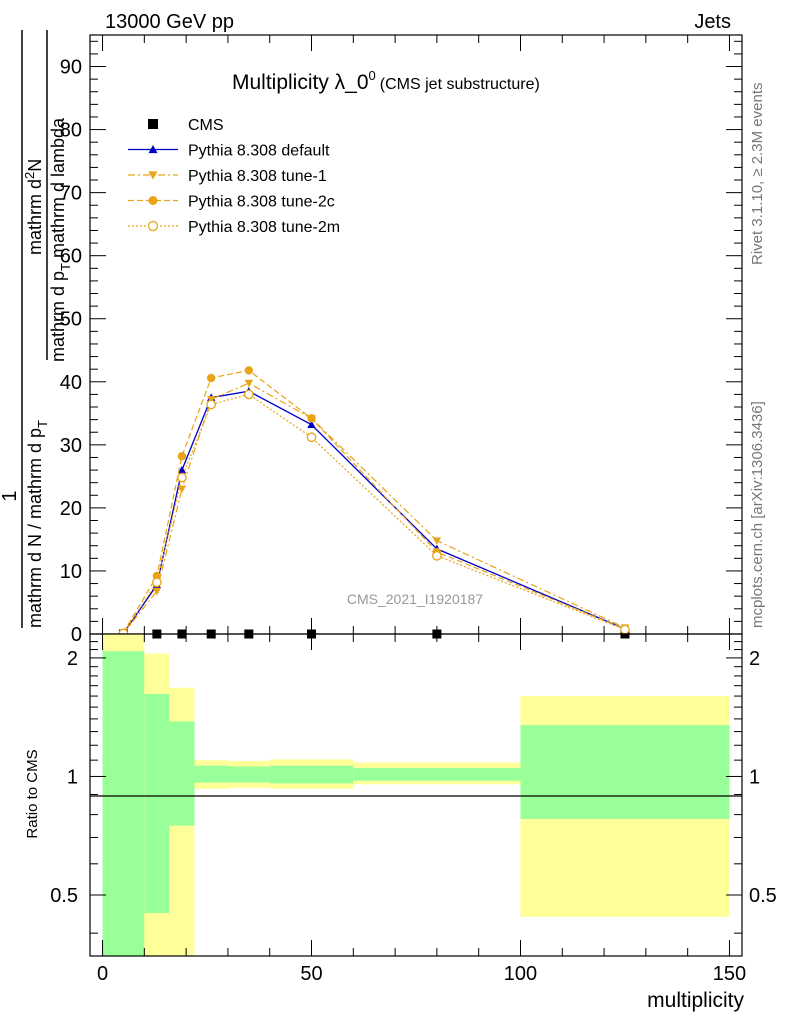 Image resolution: width=786 pixels, height=1024 pixels. What do you see at coordinates (60, 239) in the screenshot?
I see `ylabel-derivative-denominator: mathrm d pT mathrm d lambda` at bounding box center [60, 239].